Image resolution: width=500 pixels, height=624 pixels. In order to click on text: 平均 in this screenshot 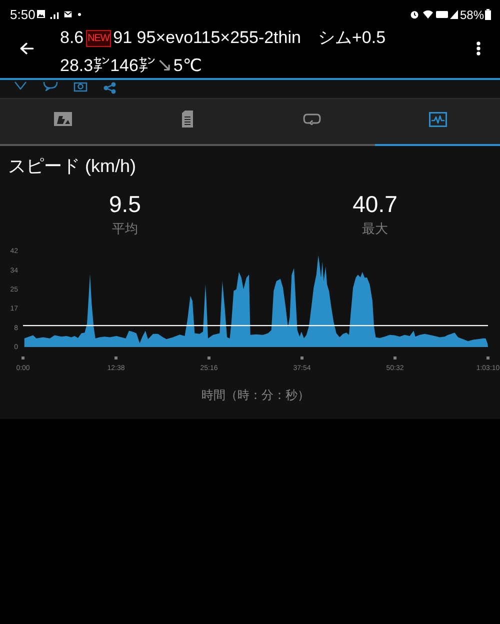, I will do `click(125, 228)`.